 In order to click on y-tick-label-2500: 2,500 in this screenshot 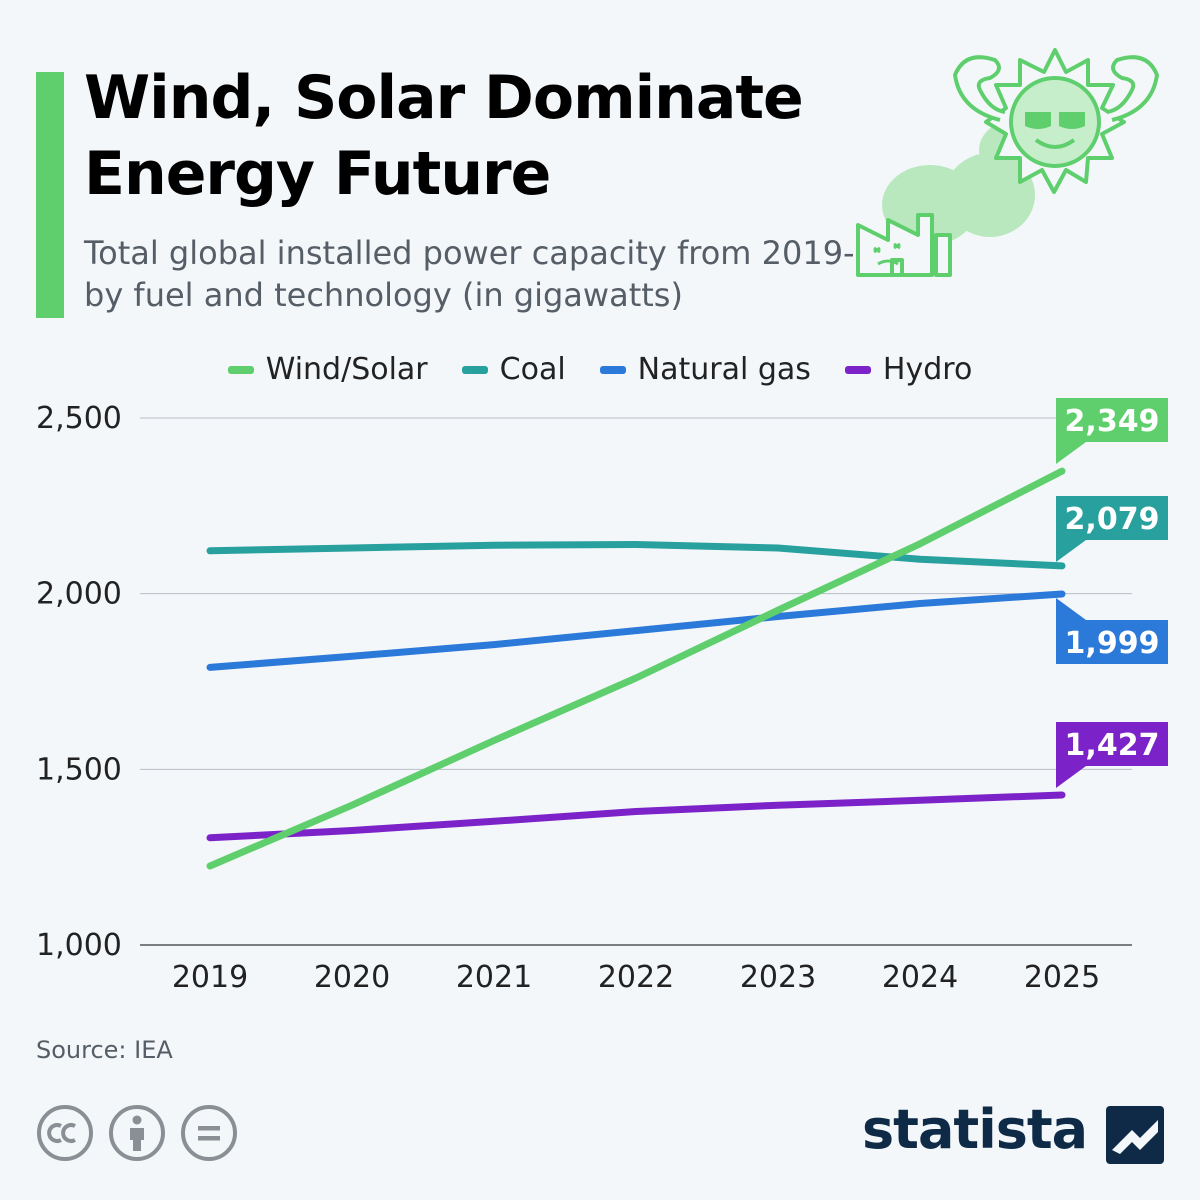, I will do `click(79, 418)`.